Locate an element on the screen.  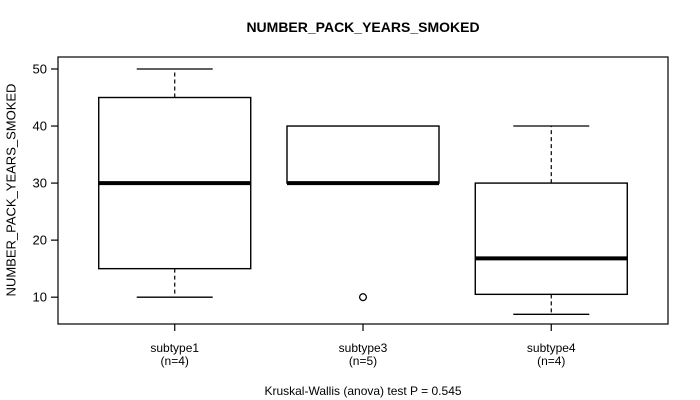
x-tick-label: subtype4 is located at coordinates (551, 348).